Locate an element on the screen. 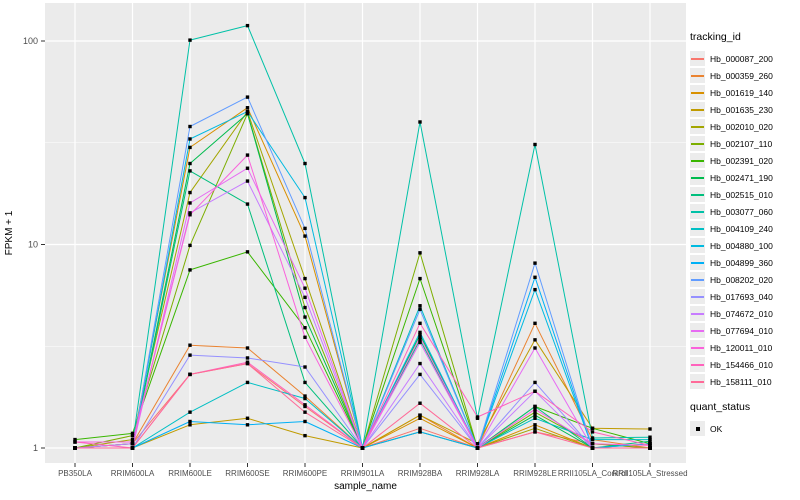 Image resolution: width=800 pixels, height=500 pixels. legend-item-Hb_004880_100: Hb_004880_100 is located at coordinates (745, 245).